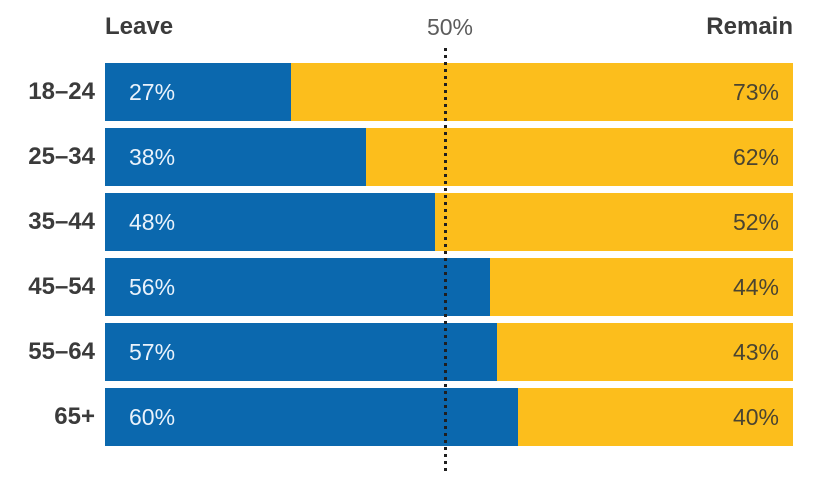 Image resolution: width=820 pixels, height=480 pixels. I want to click on age-group-label: 18–24, so click(61, 91).